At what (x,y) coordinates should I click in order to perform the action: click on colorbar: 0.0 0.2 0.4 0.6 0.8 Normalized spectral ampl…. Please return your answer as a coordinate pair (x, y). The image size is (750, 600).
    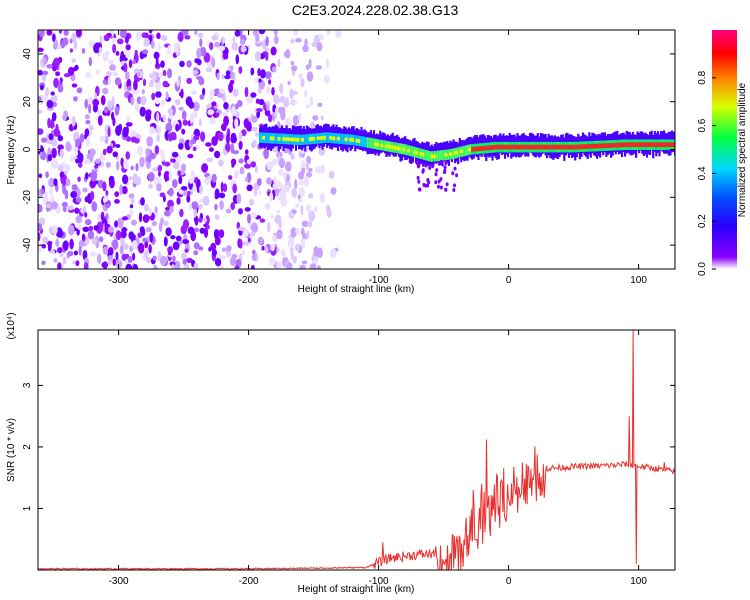
    Looking at the image, I should click on (722, 153).